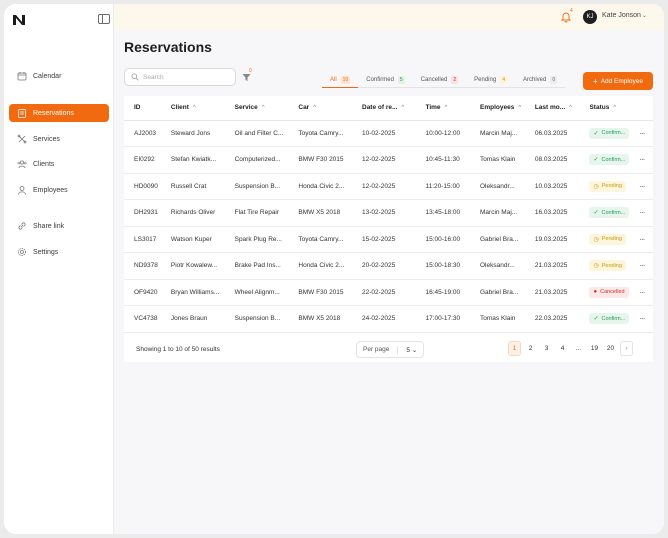  Describe the element at coordinates (142, 108) in the screenshot. I see `column-header-id: ID` at that location.